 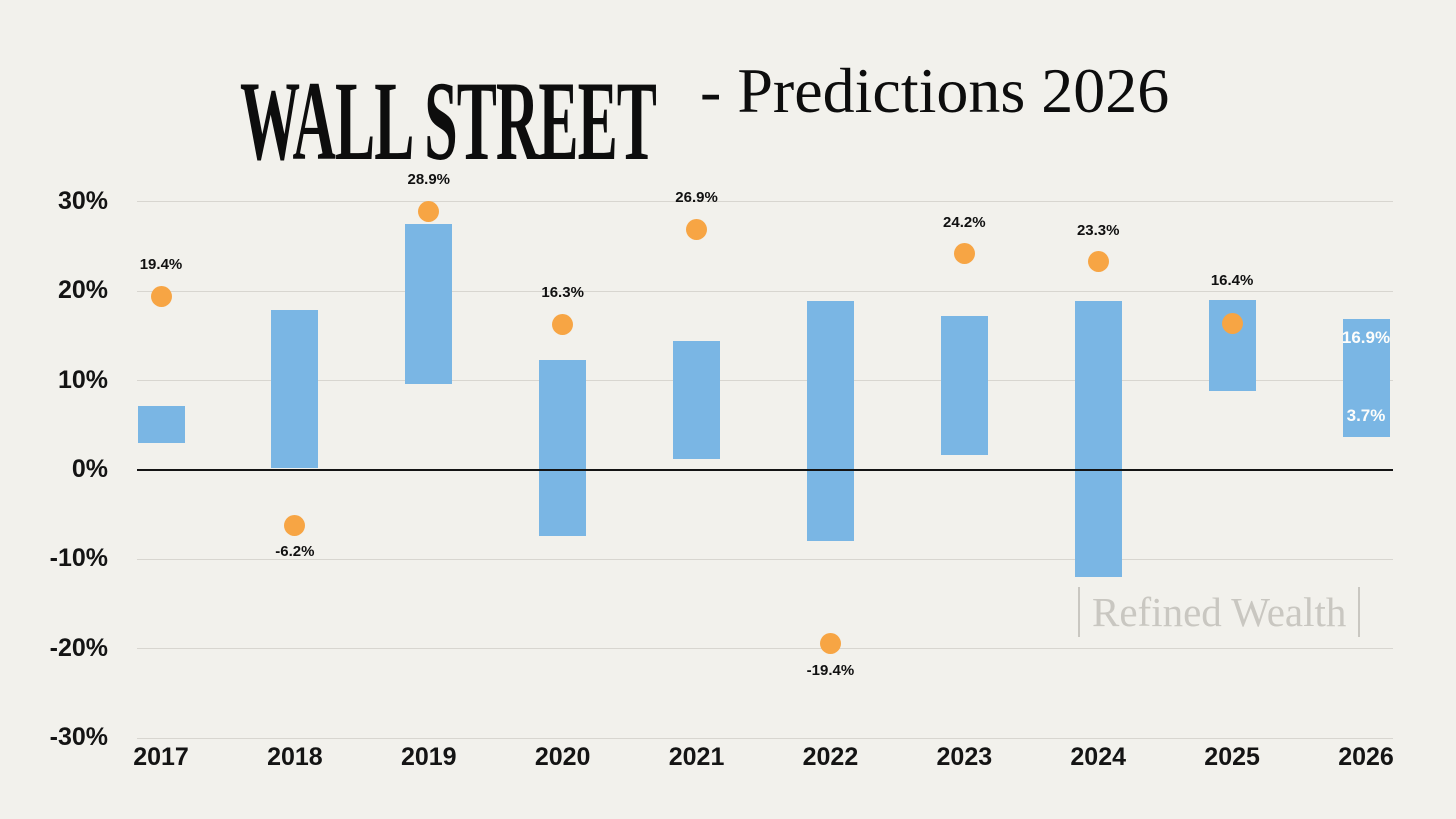 What do you see at coordinates (765, 559) in the screenshot?
I see `gridline--10` at bounding box center [765, 559].